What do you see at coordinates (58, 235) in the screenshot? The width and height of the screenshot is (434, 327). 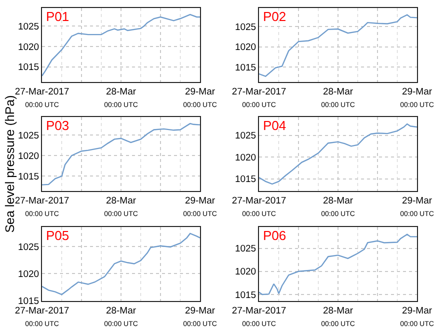 I see `chart-title: P05` at bounding box center [58, 235].